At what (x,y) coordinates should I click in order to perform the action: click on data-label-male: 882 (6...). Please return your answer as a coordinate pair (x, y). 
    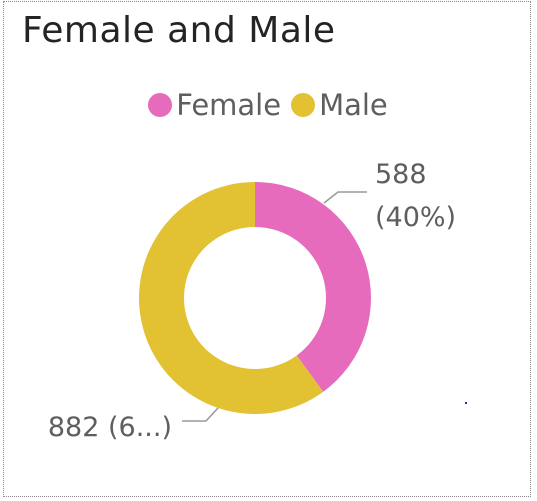
    Looking at the image, I should click on (110, 427).